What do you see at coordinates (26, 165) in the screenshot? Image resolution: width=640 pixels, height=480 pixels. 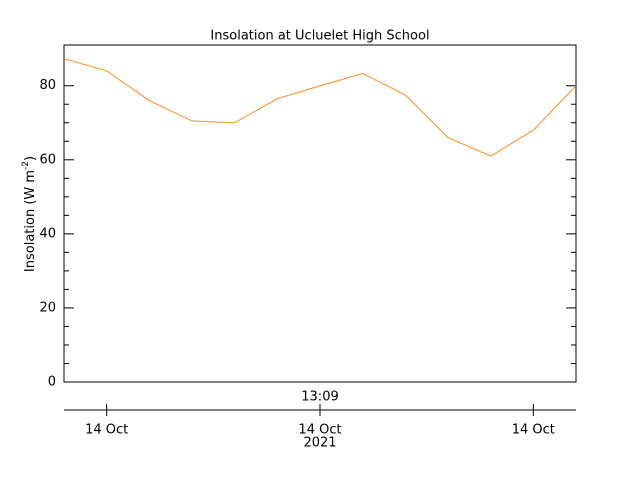 I see `y-label-exponent: -2` at bounding box center [26, 165].